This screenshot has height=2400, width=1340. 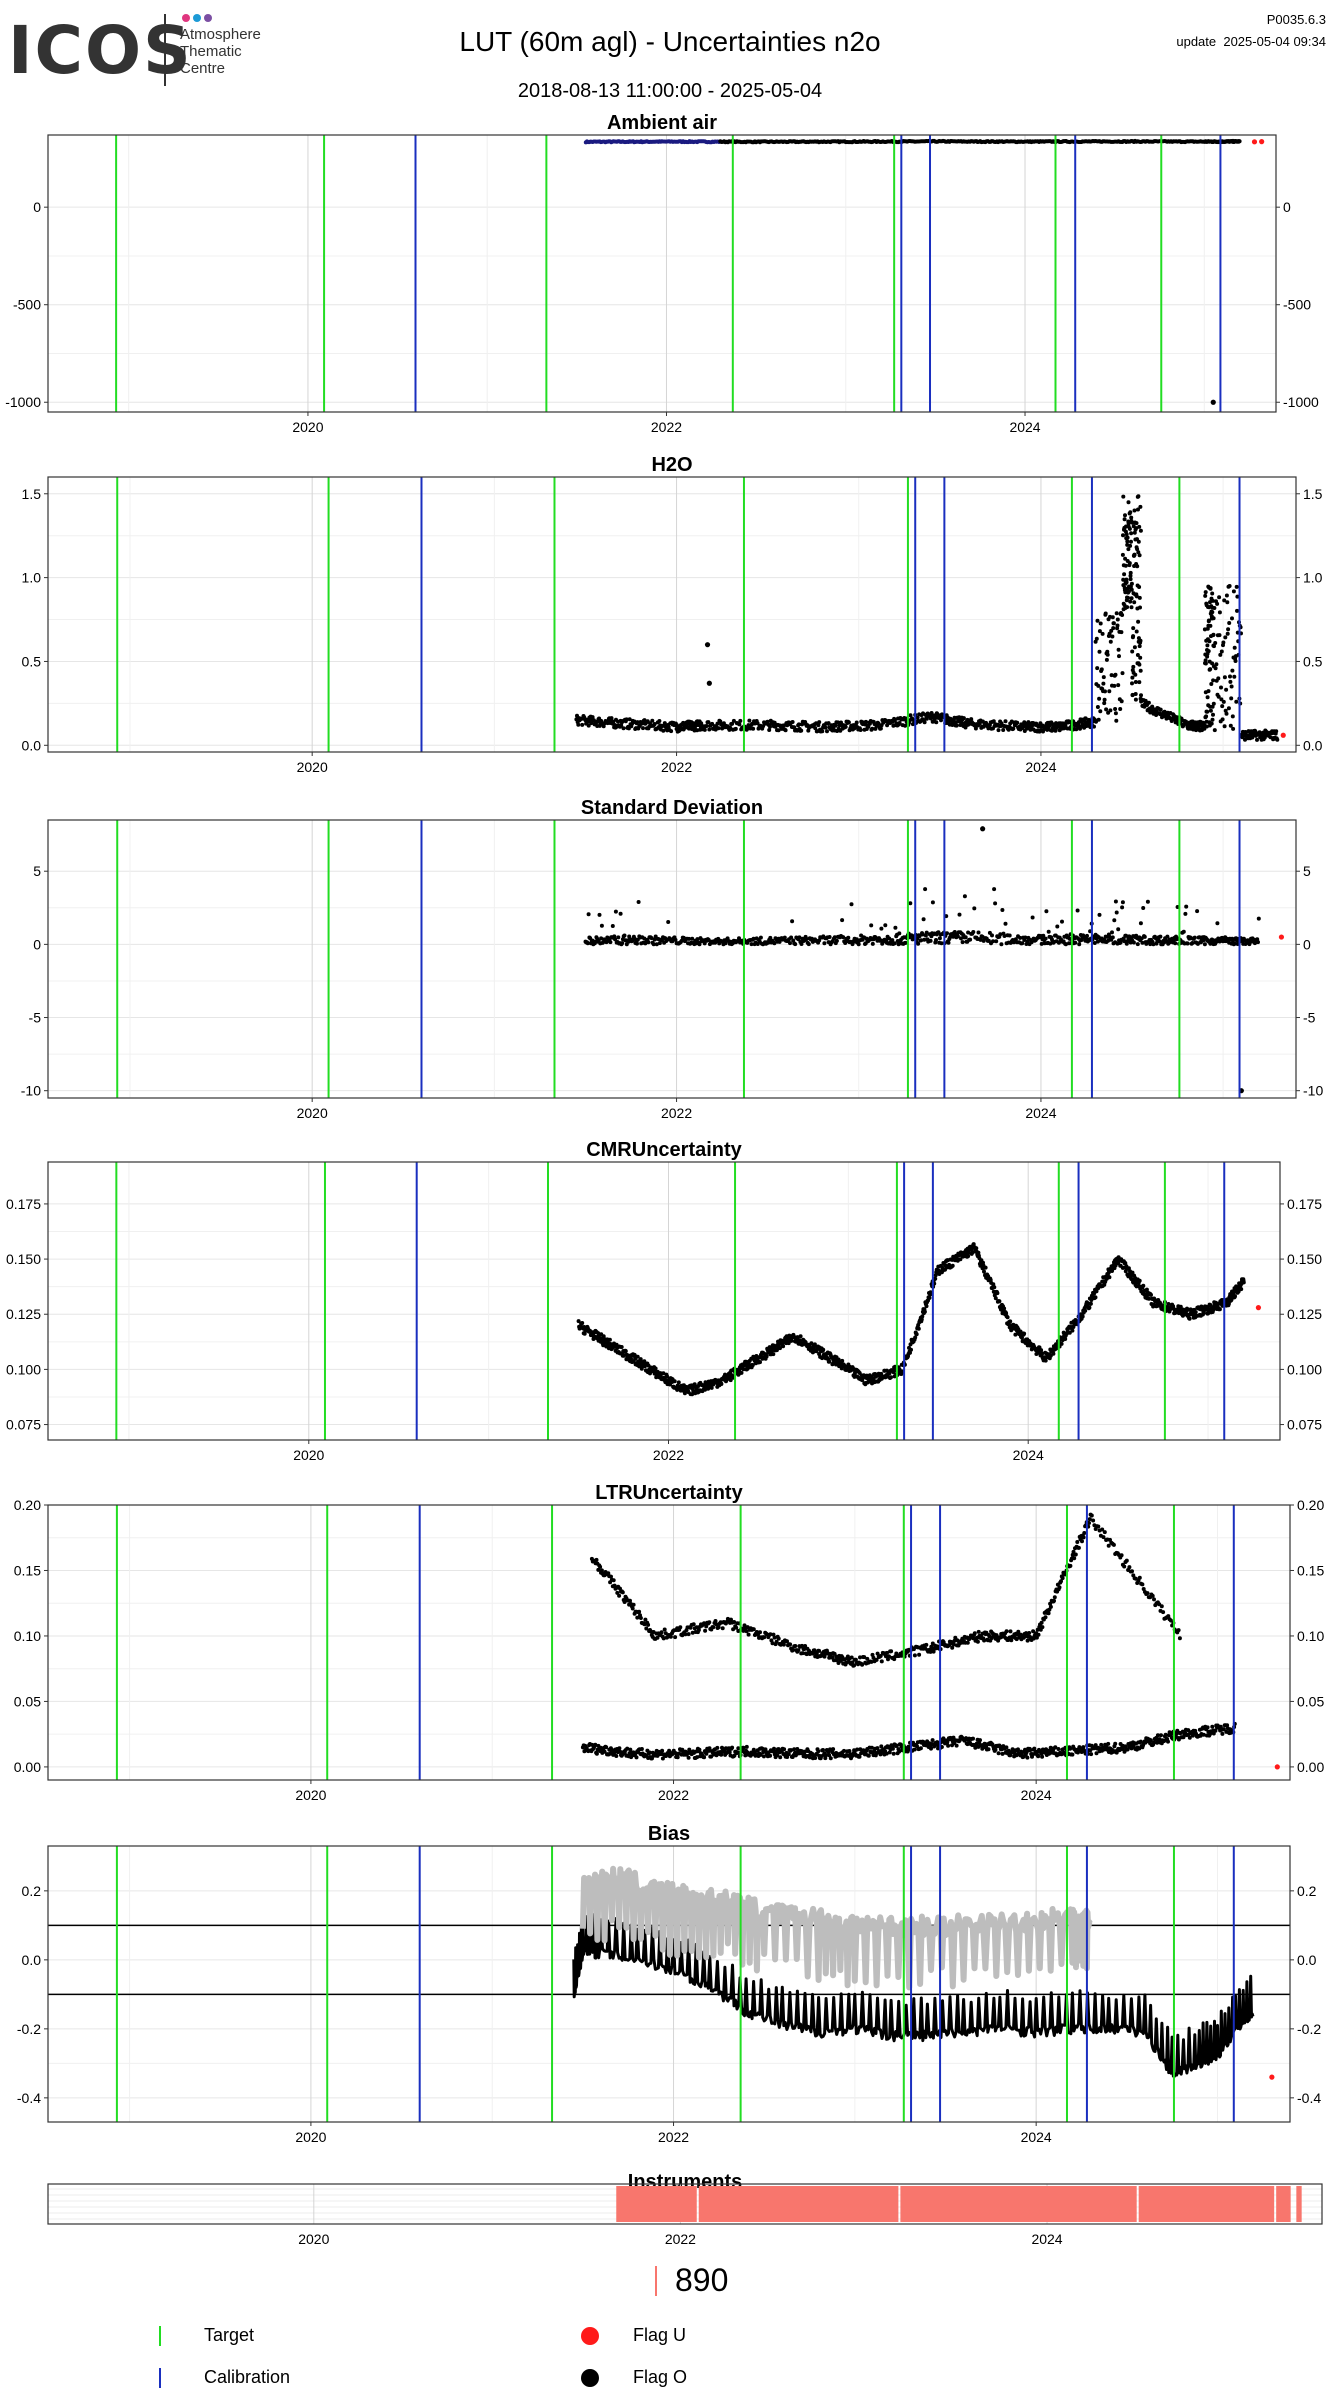 I want to click on logo-subtitle: Atmosphere Thematic Centre, so click(x=220, y=51).